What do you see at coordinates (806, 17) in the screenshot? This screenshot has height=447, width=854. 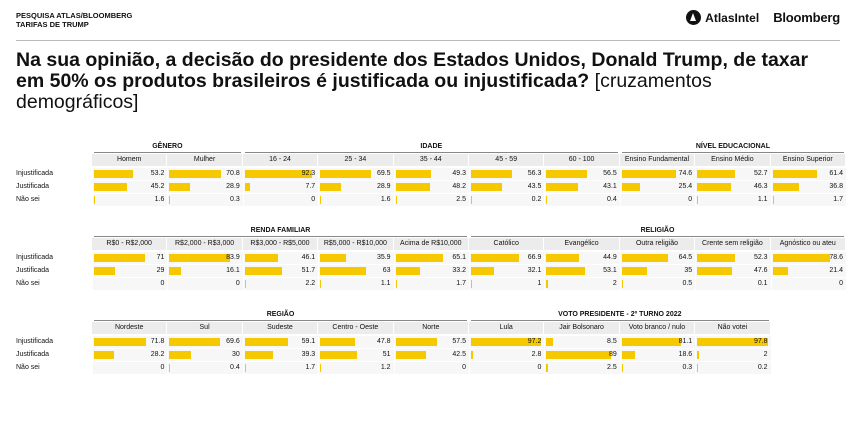 I see `bloomberg-logo: Bloomberg` at bounding box center [806, 17].